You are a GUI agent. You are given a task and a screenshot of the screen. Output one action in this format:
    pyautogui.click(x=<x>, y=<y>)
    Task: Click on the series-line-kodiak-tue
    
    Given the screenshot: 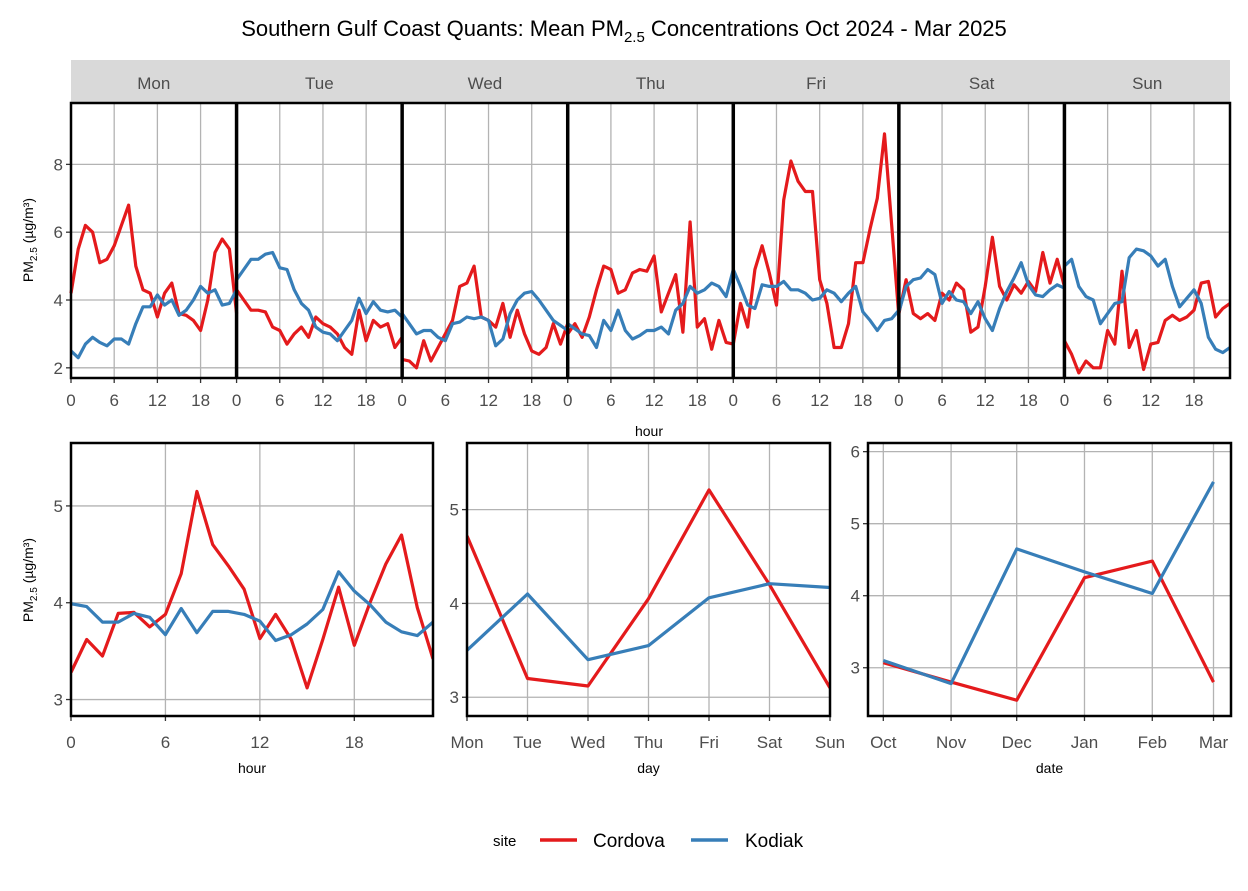 What is the action you would take?
    pyautogui.click(x=319, y=296)
    